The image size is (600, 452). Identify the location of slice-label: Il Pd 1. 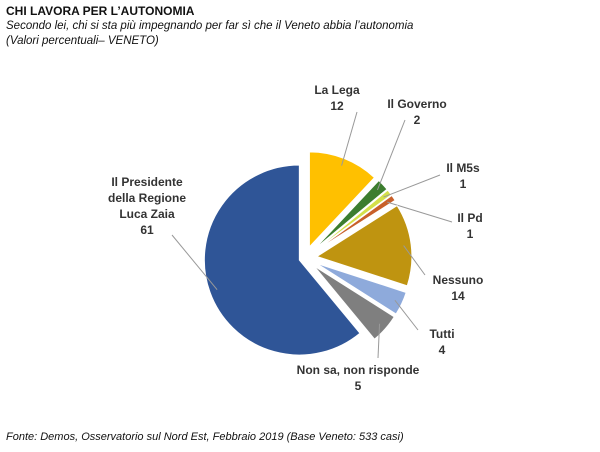
(470, 226).